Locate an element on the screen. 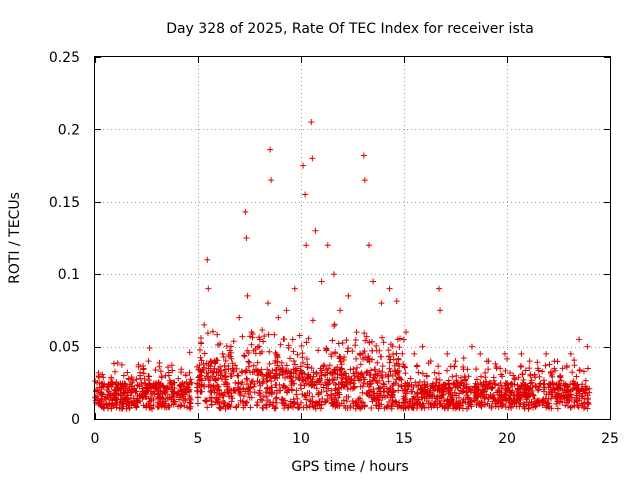 The height and width of the screenshot is (480, 640). x-tick-label: 15 is located at coordinates (404, 439).